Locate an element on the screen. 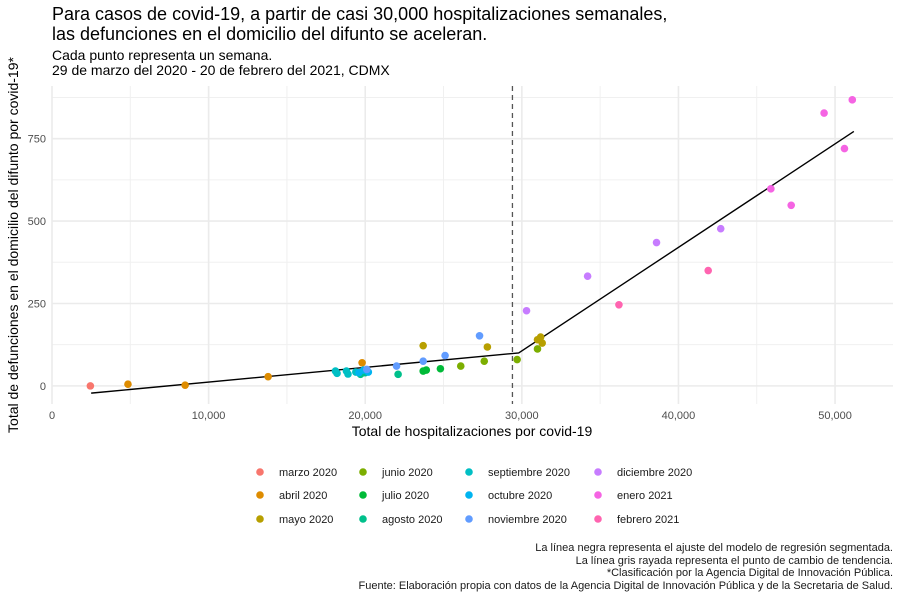 This screenshot has height=600, width=900. x-tick-label: 20,000 is located at coordinates (365, 416).